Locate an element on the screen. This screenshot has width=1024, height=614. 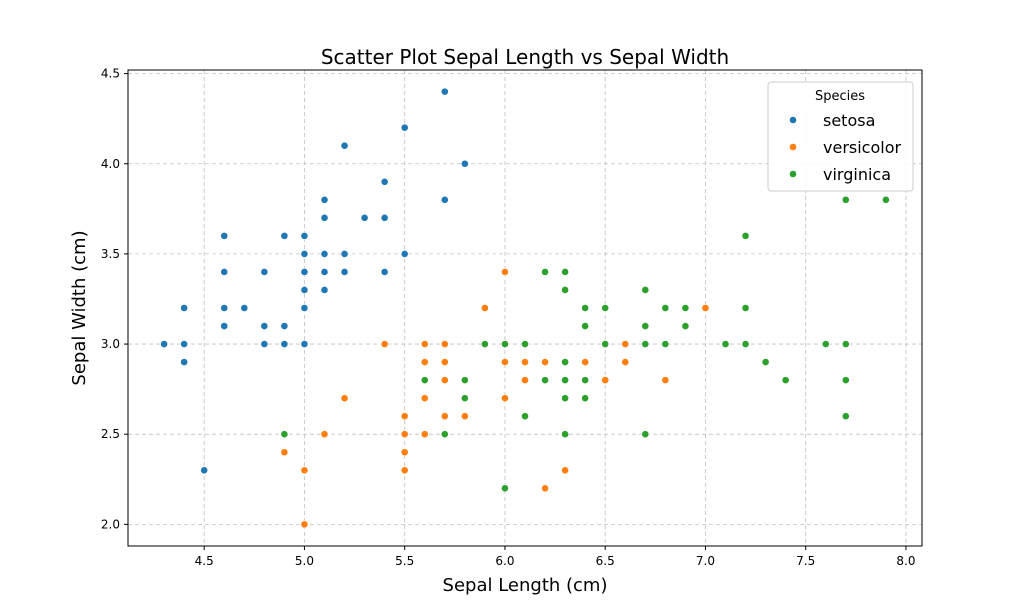
legend-marker-setosa is located at coordinates (793, 120).